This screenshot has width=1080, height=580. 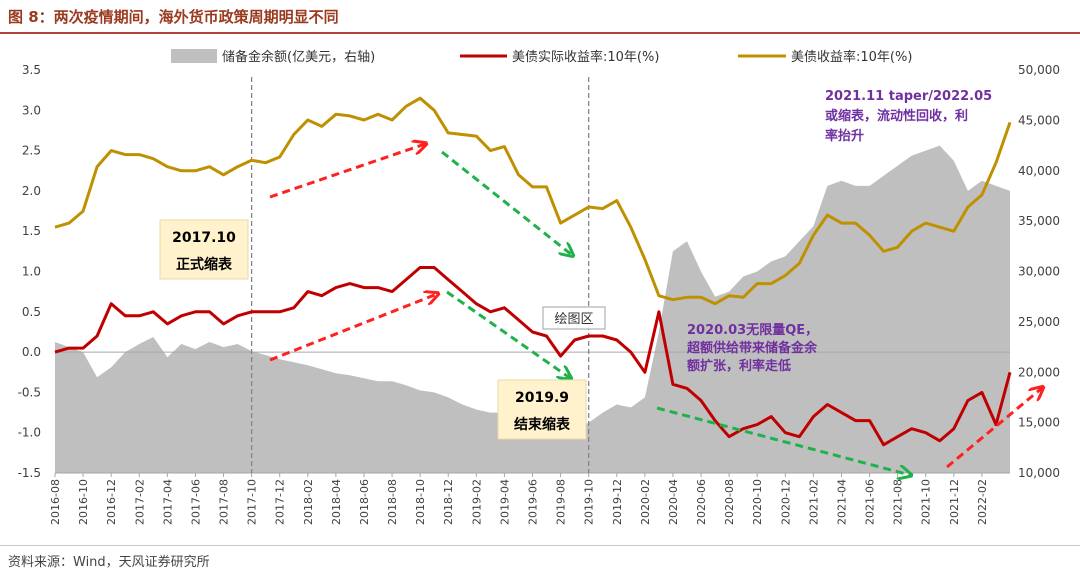 I want to click on arrow-red-2018-real, so click(x=353, y=328).